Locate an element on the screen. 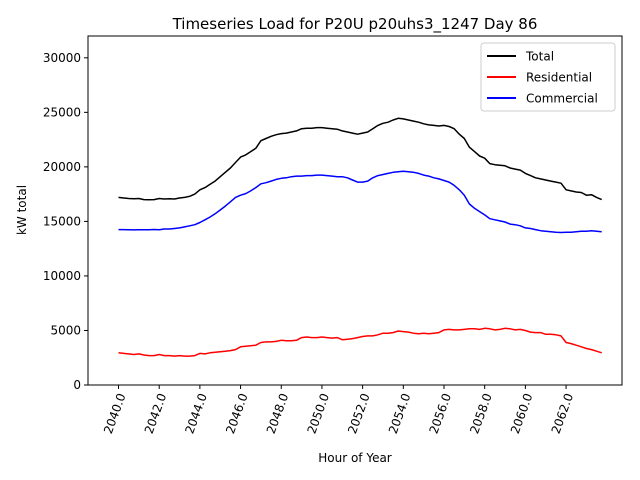 The width and height of the screenshot is (640, 480). legend-label-residential: Residential is located at coordinates (559, 78).